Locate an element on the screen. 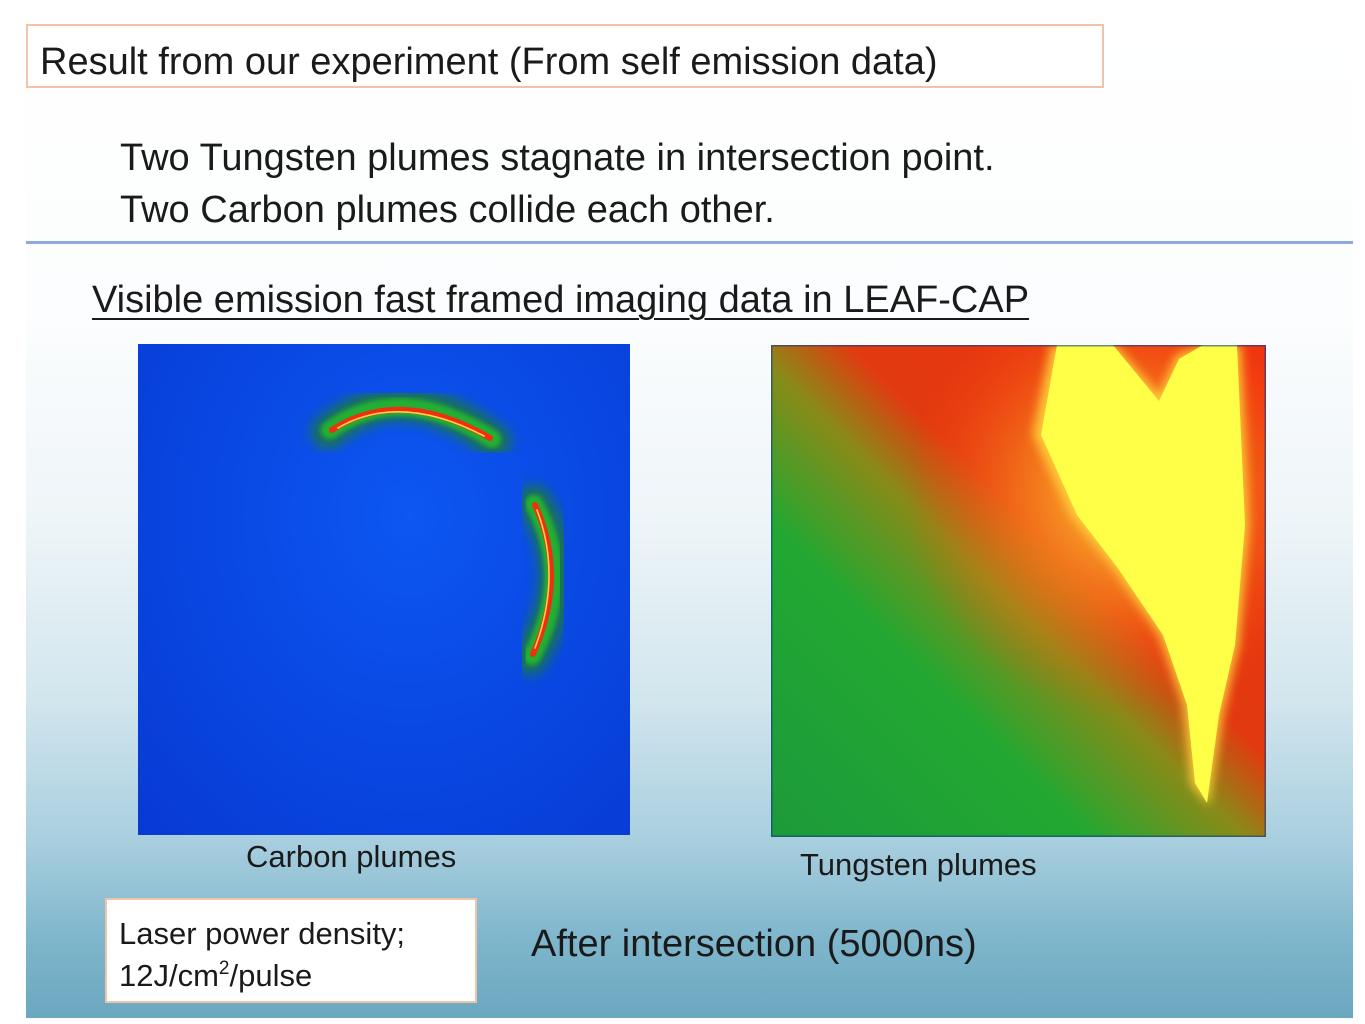 This screenshot has height=1024, width=1365. caption-carbon-plumes: Carbon plumes is located at coordinates (351, 856).